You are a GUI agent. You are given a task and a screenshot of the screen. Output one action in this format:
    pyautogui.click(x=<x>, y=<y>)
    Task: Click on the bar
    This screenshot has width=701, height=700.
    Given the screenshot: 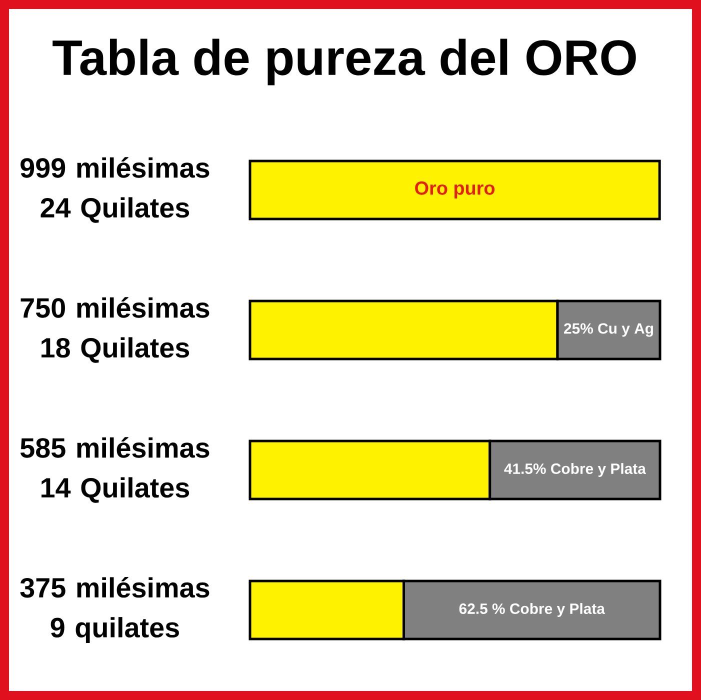 What is the action you would take?
    pyautogui.click(x=454, y=190)
    